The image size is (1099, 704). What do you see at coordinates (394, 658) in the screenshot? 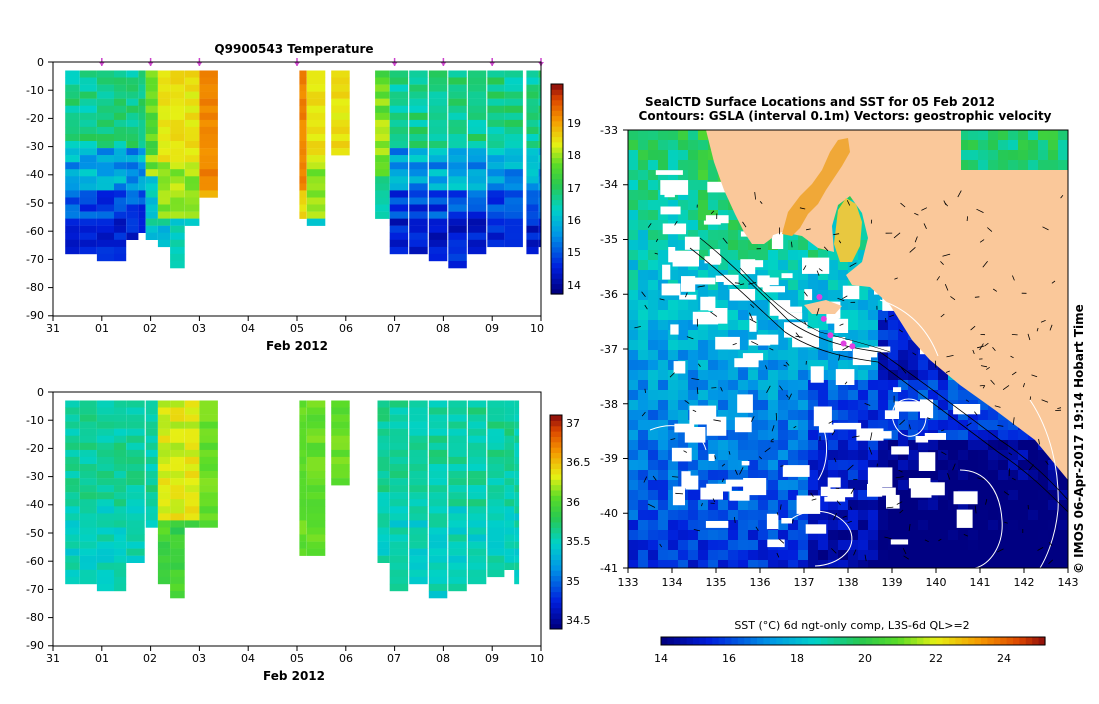
I see `x-tick: 07` at bounding box center [394, 658].